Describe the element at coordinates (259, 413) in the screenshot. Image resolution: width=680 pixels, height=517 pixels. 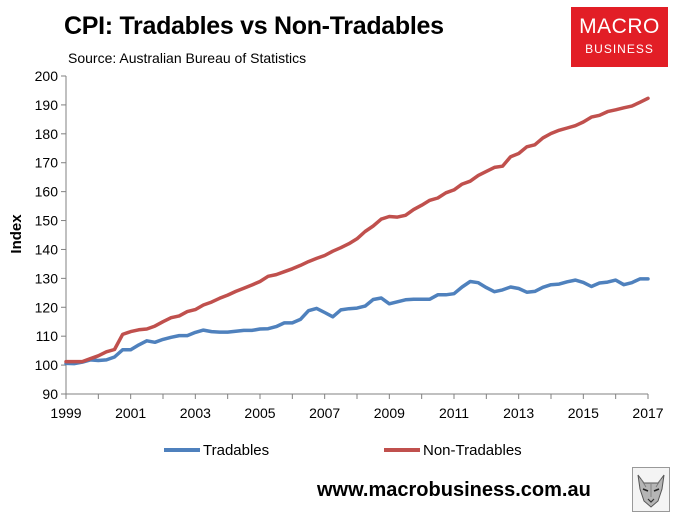
I see `x-tick-label: 2005` at that location.